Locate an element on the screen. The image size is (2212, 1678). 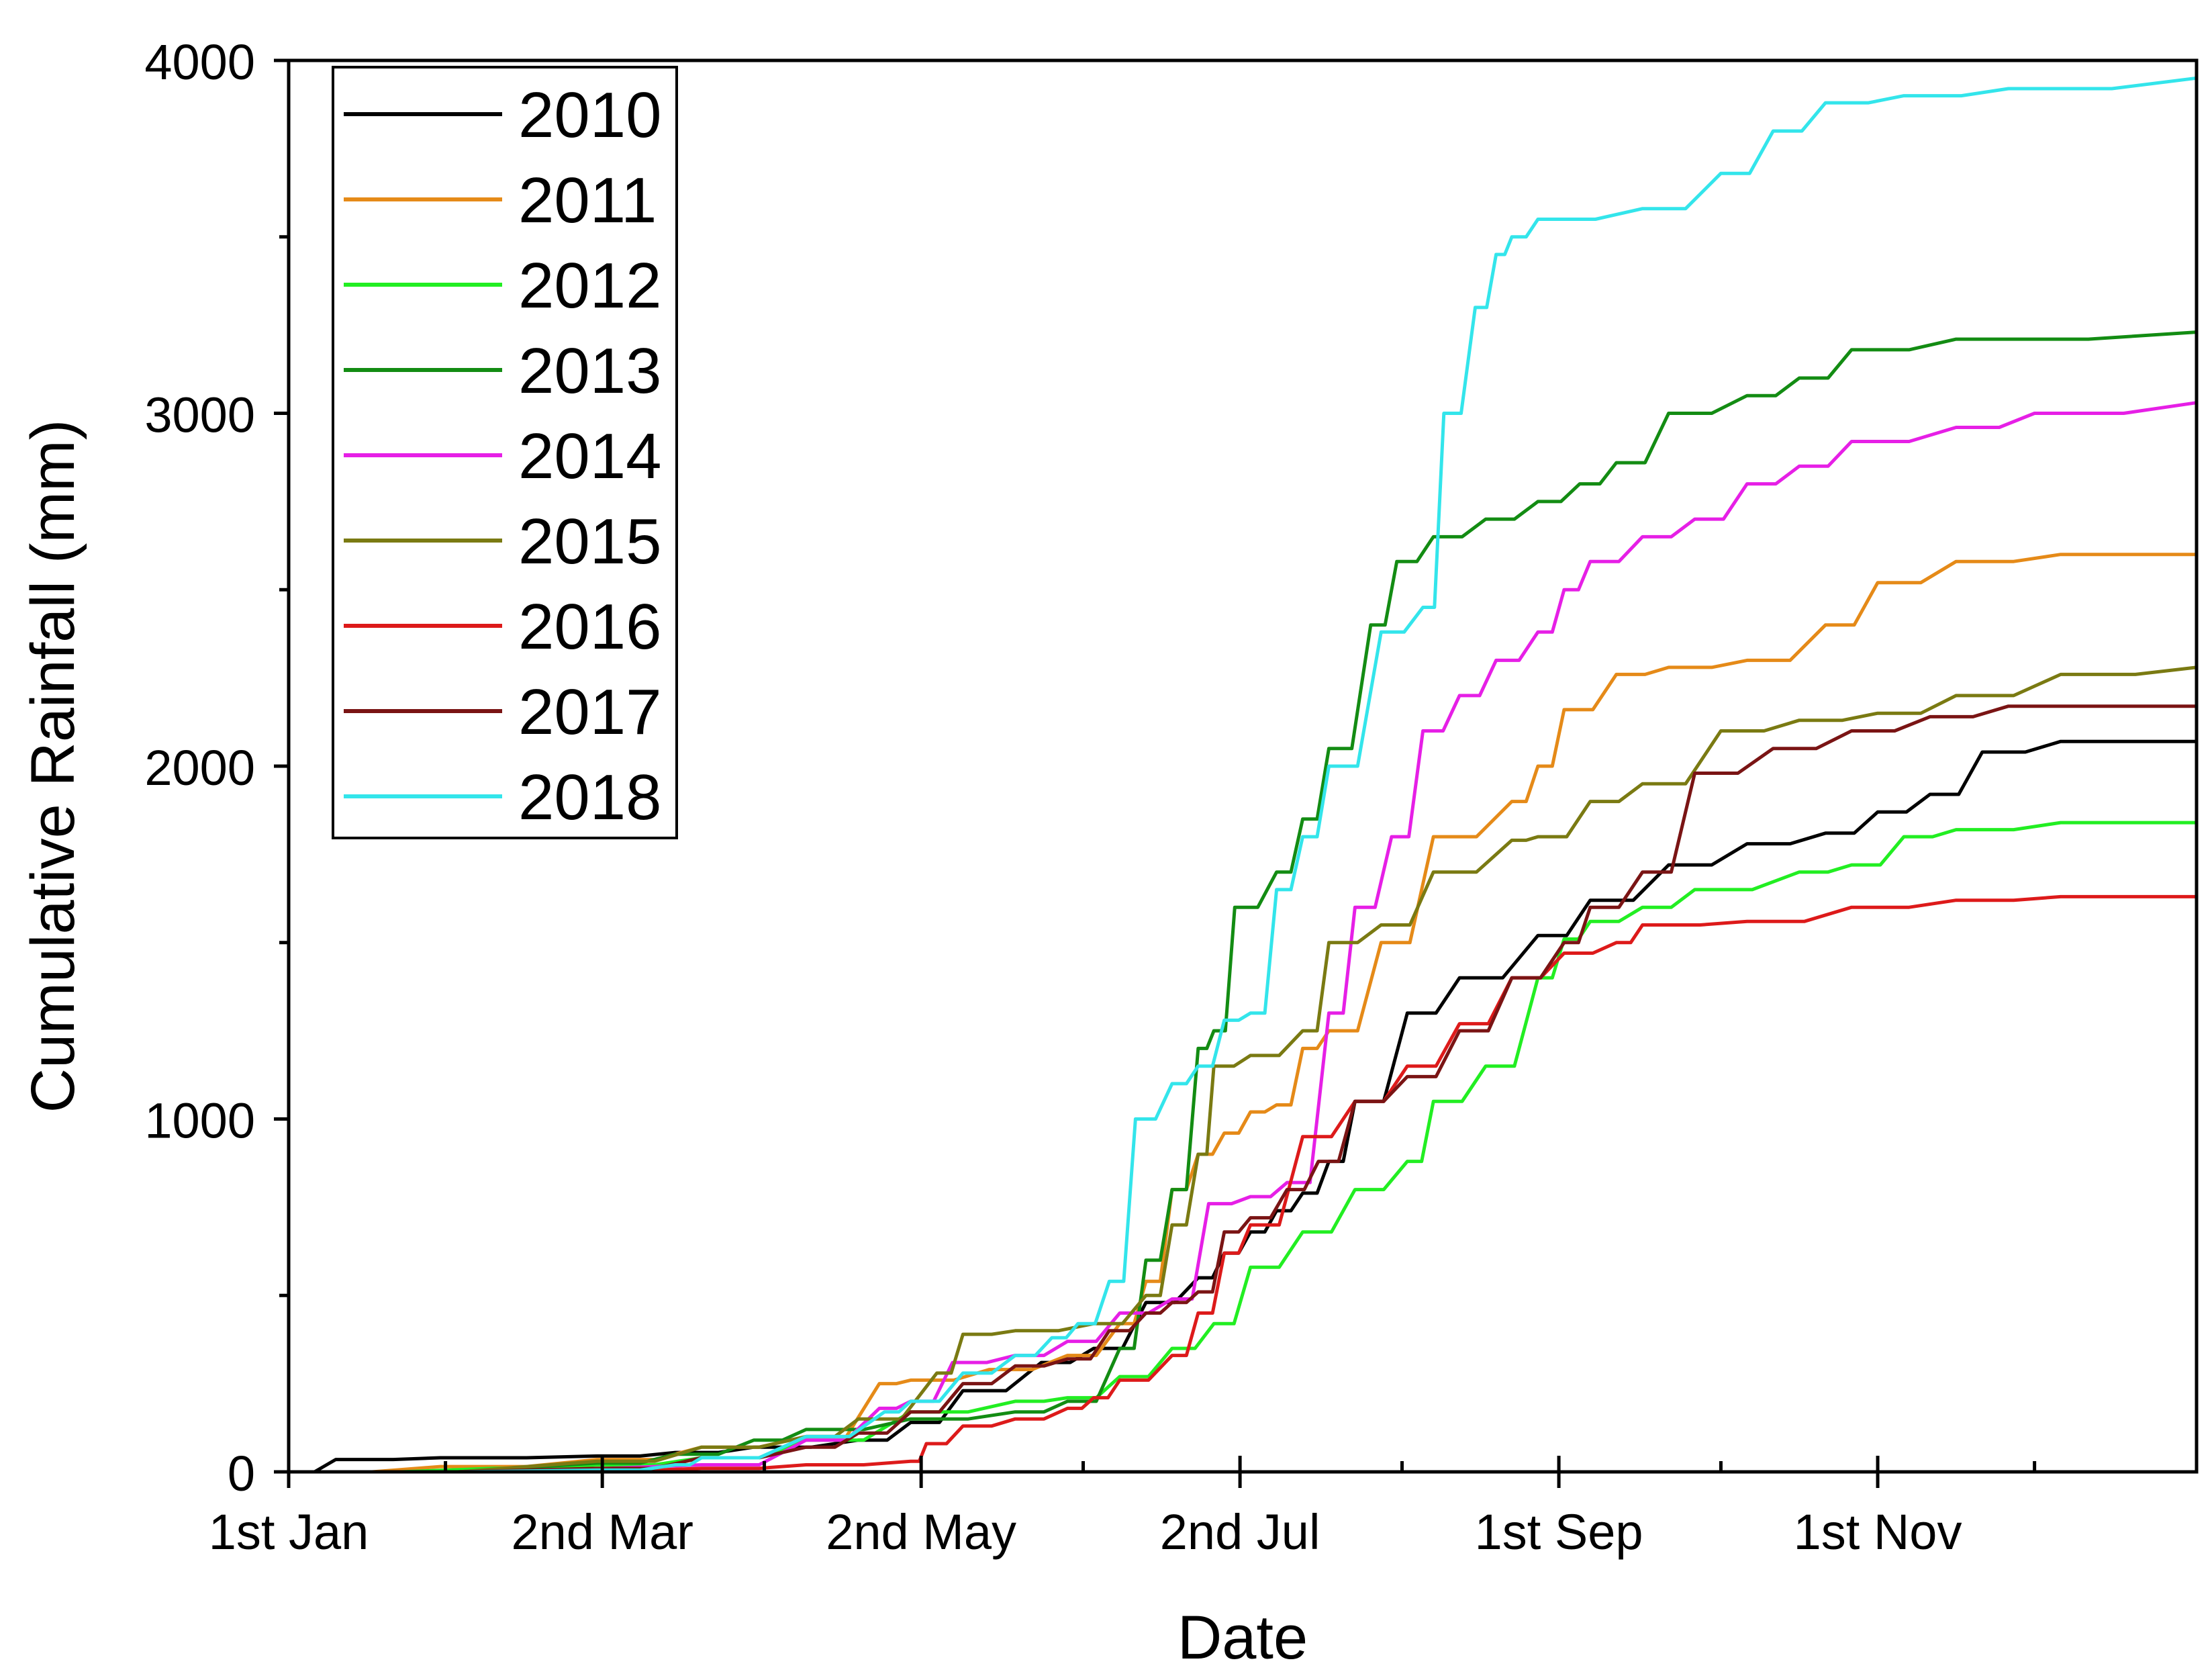
legend-label: 2016 is located at coordinates (590, 627).